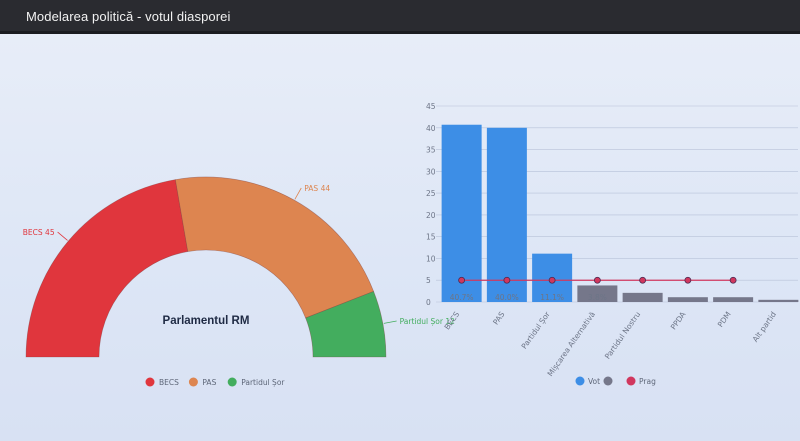 The width and height of the screenshot is (800, 441). Describe the element at coordinates (462, 280) in the screenshot. I see `threshold-point-becs` at that location.